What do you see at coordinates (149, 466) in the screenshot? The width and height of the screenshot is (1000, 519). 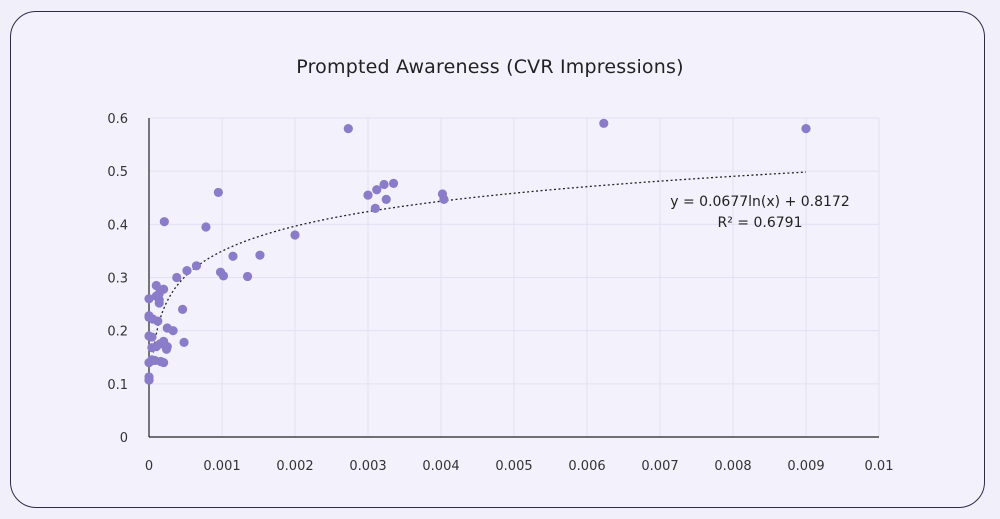 I see `x-tick-label: 0` at bounding box center [149, 466].